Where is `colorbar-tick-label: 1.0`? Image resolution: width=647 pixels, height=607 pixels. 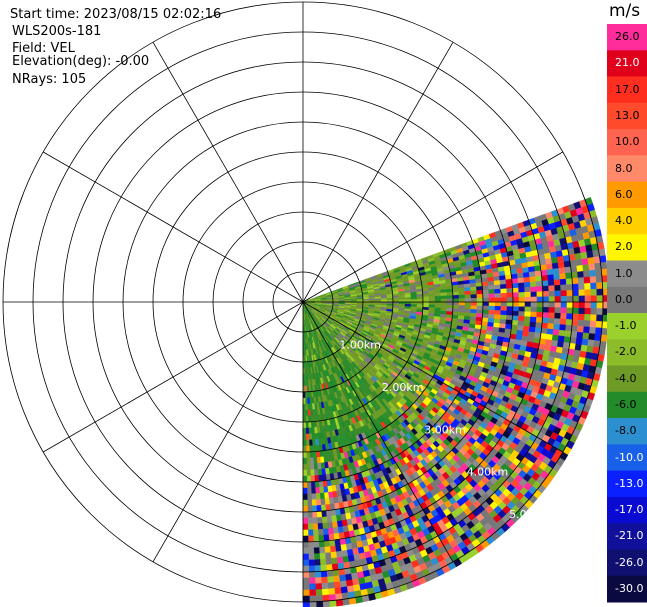
colorbar-tick-label: 1.0 is located at coordinates (624, 273).